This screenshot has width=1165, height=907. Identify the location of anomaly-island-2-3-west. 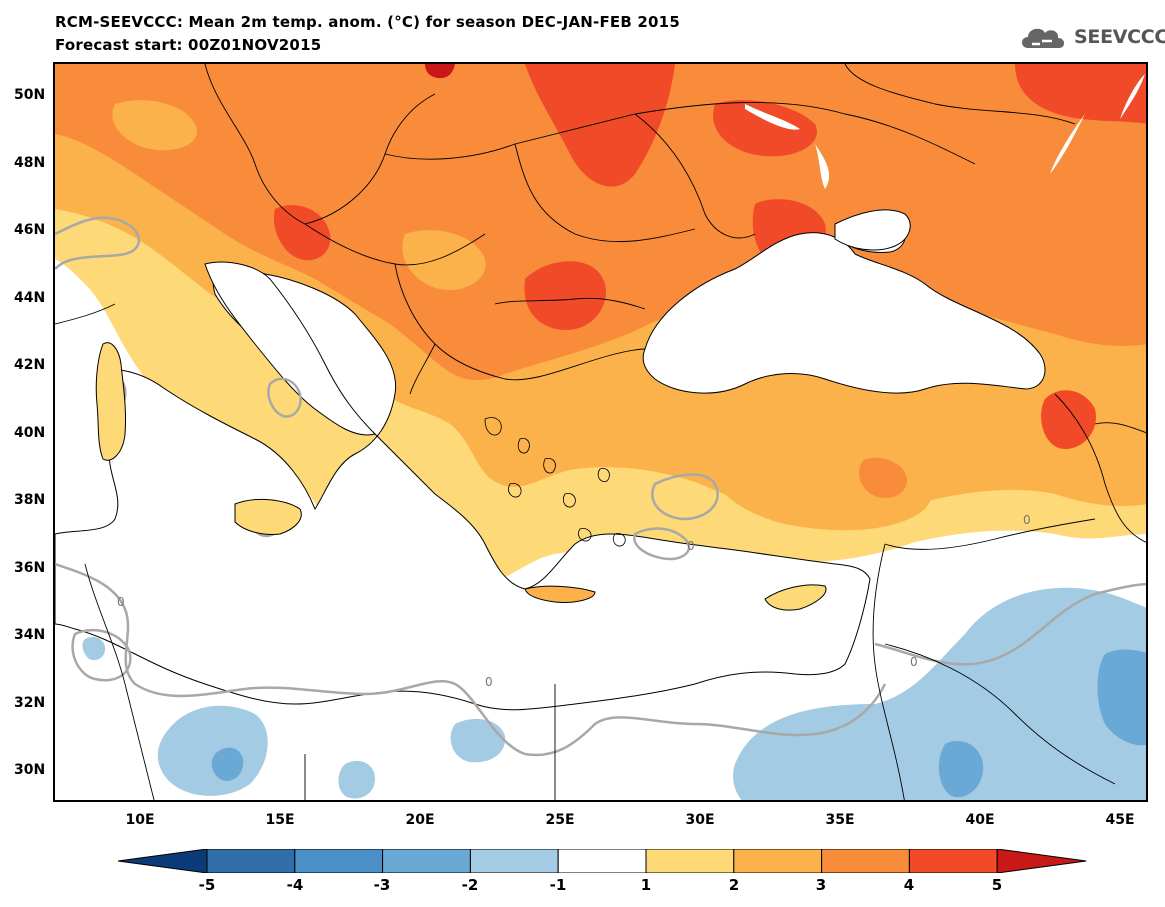
(154, 125).